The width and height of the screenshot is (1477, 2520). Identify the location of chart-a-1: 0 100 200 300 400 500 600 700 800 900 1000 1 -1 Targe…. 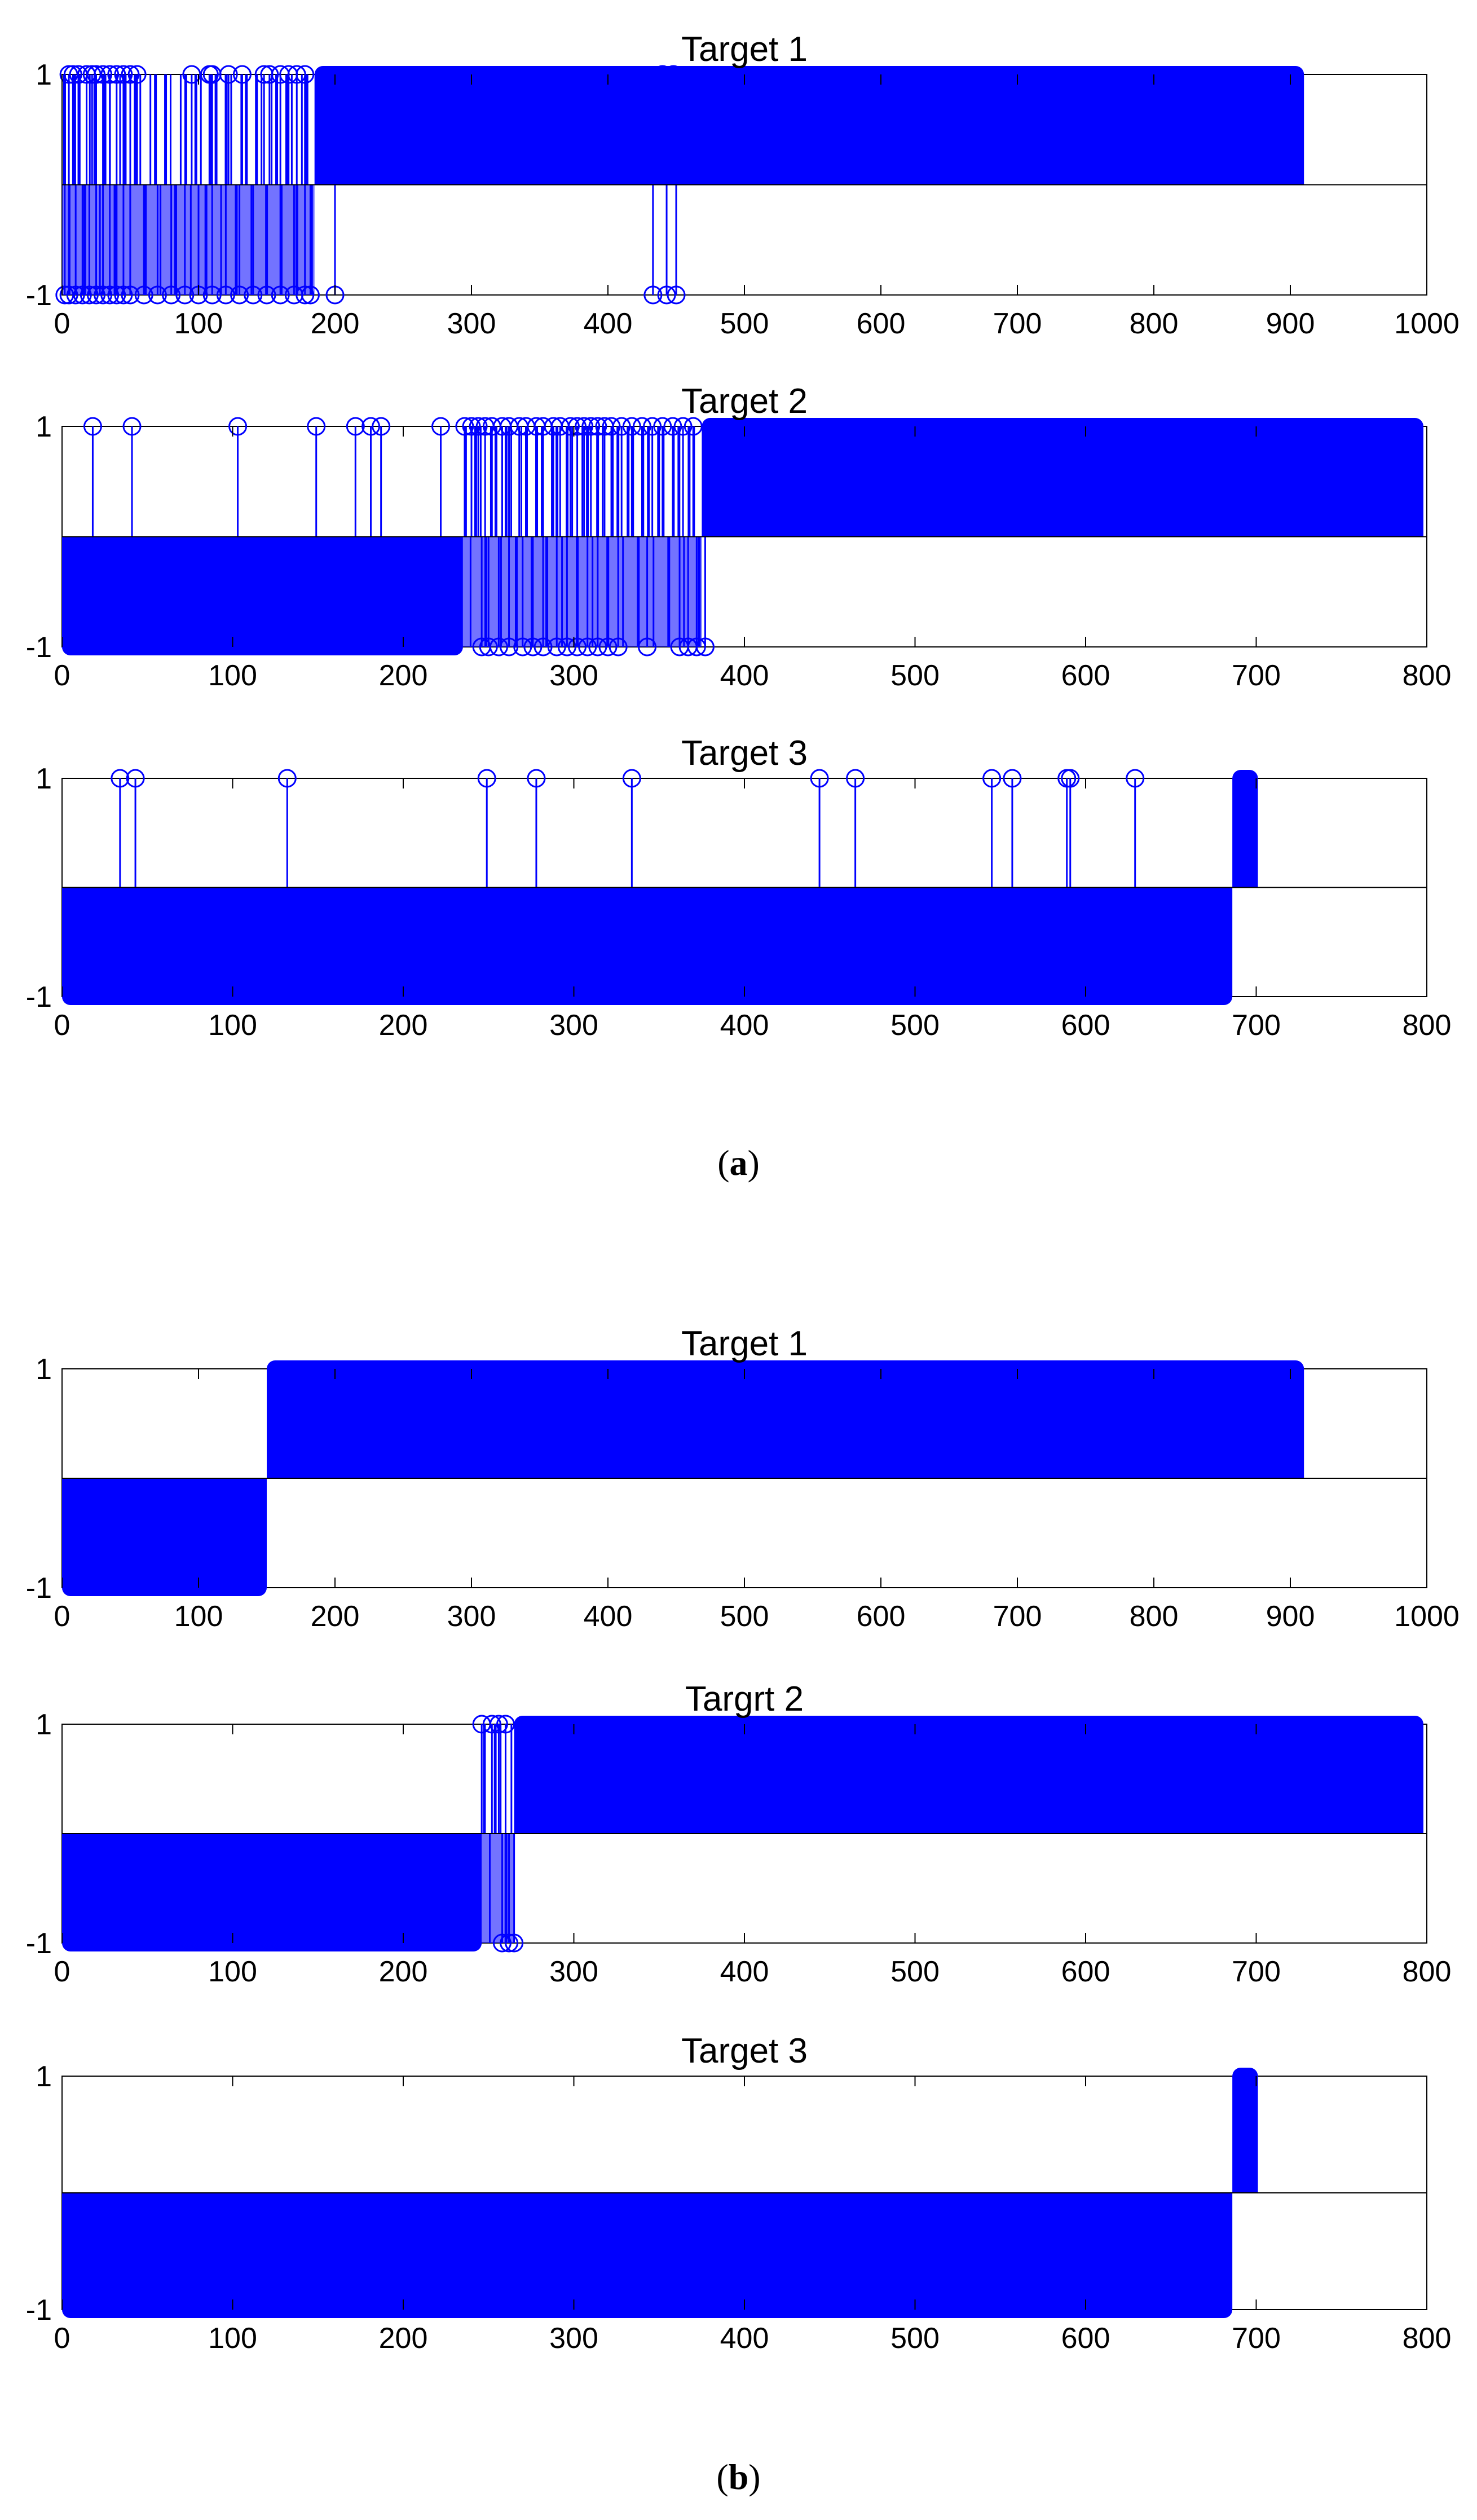
(743, 185).